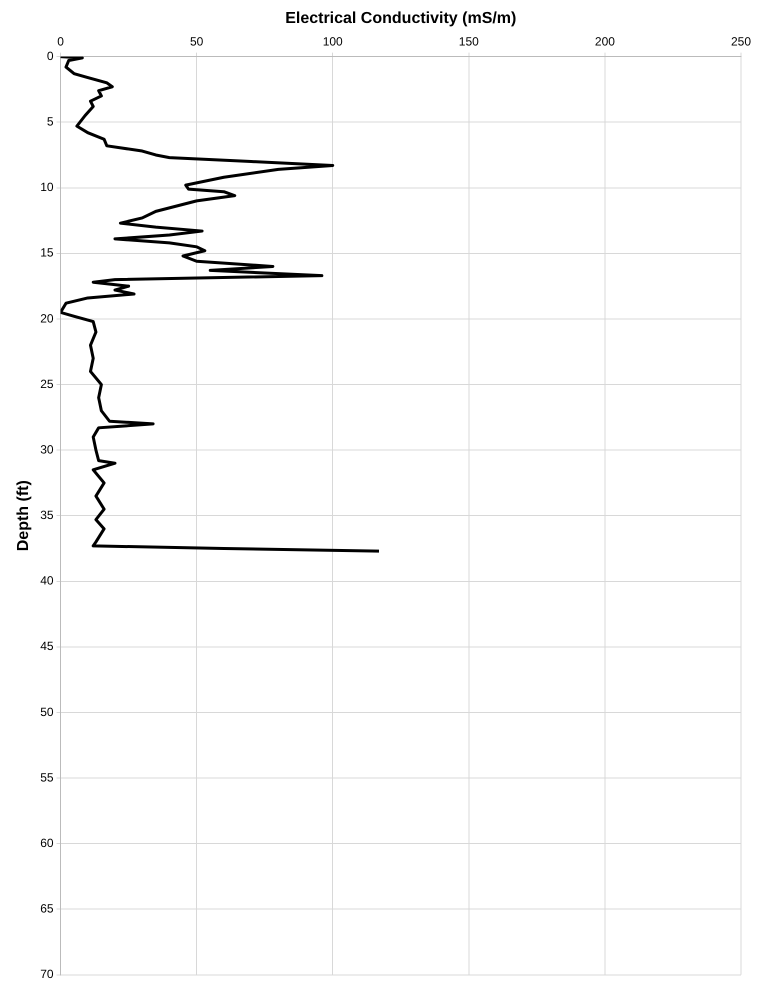 The image size is (763, 985). I want to click on x-axis-title: Electrical Conductivity (mS/m), so click(400, 19).